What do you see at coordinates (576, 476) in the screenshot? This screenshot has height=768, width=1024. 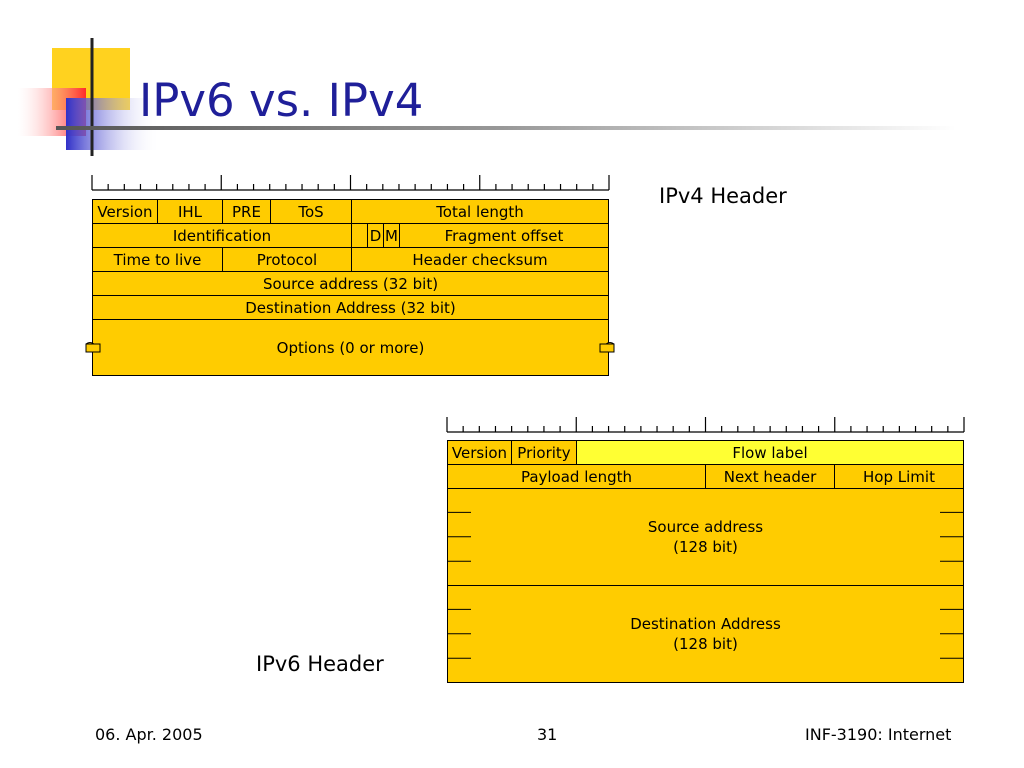 I see `ipv6-payload-length: Payload length` at bounding box center [576, 476].